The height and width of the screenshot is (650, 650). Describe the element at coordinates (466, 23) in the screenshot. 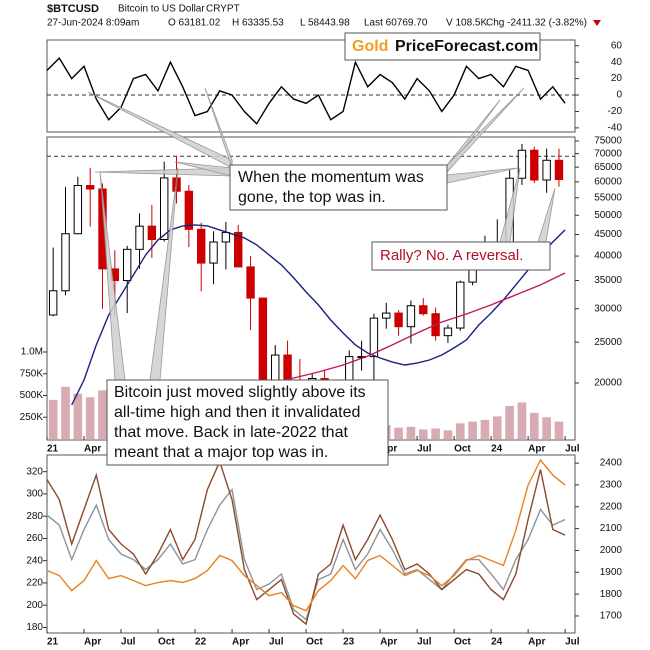

I see `volume-info: V 108.5K` at that location.